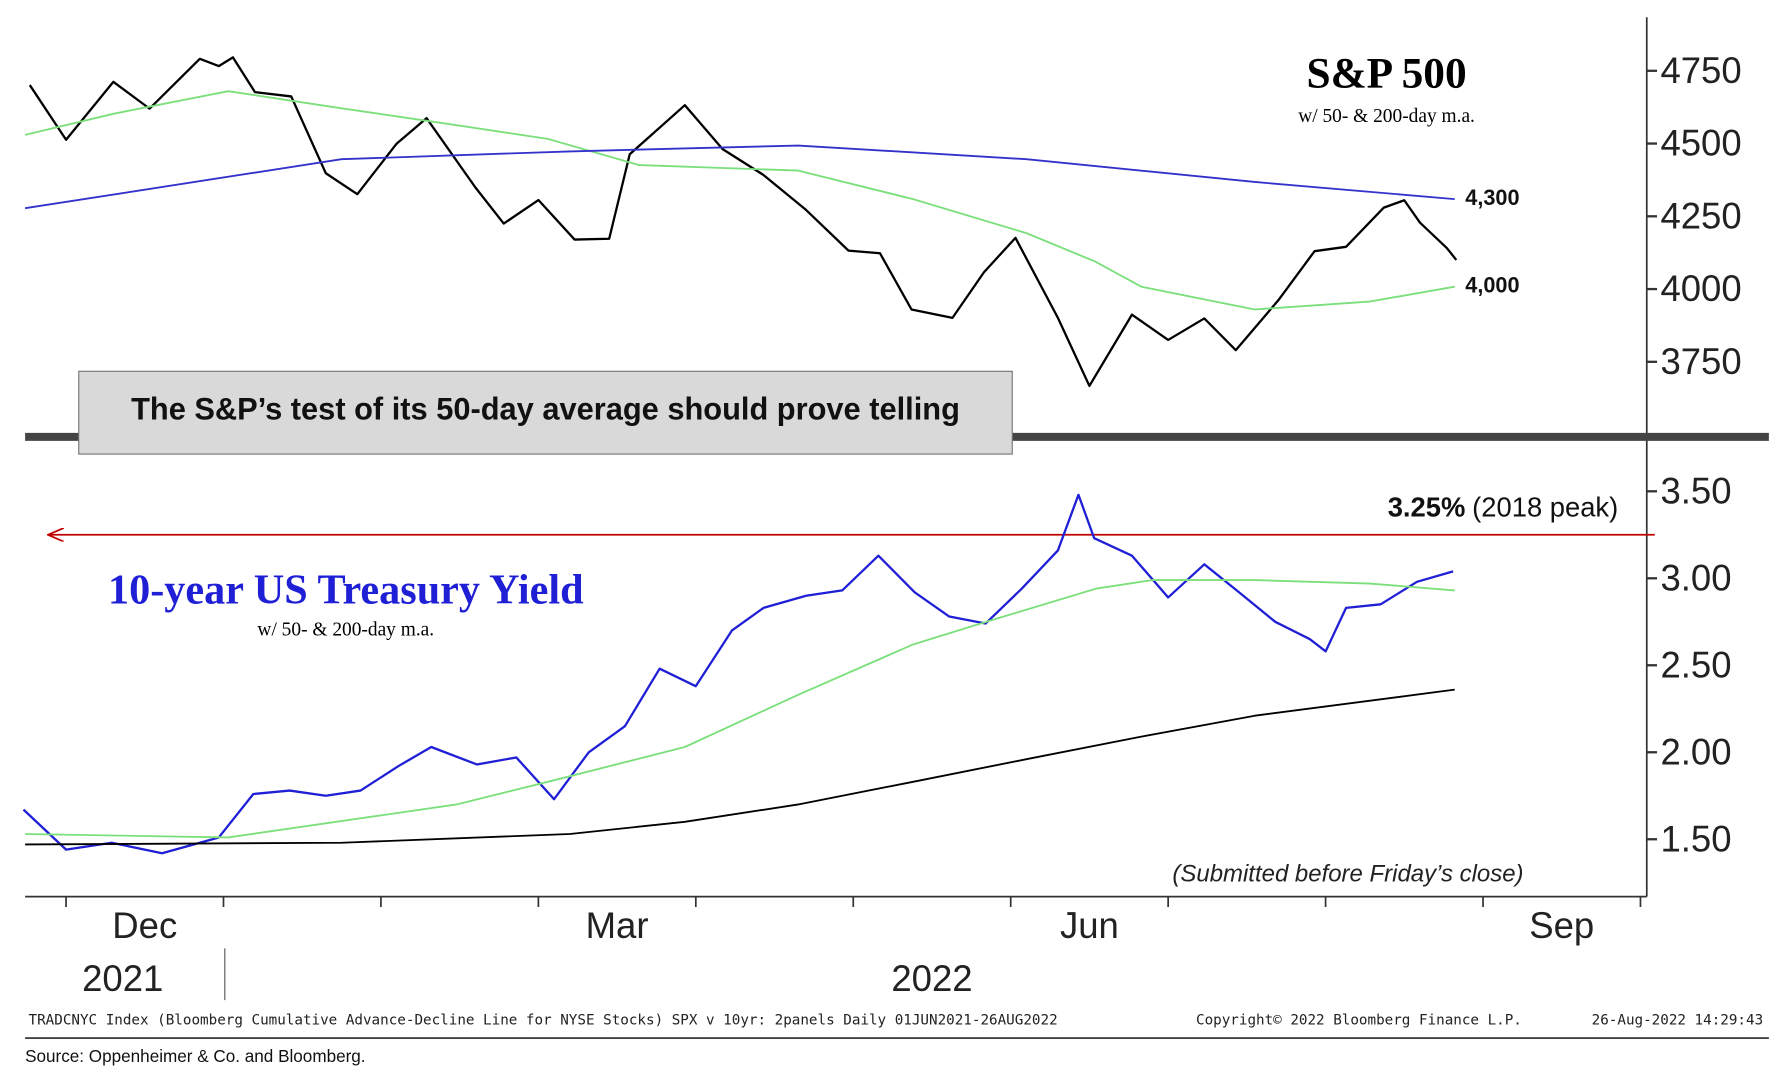 The width and height of the screenshot is (1786, 1076). I want to click on y-tick-label: 3.00, so click(1695, 577).